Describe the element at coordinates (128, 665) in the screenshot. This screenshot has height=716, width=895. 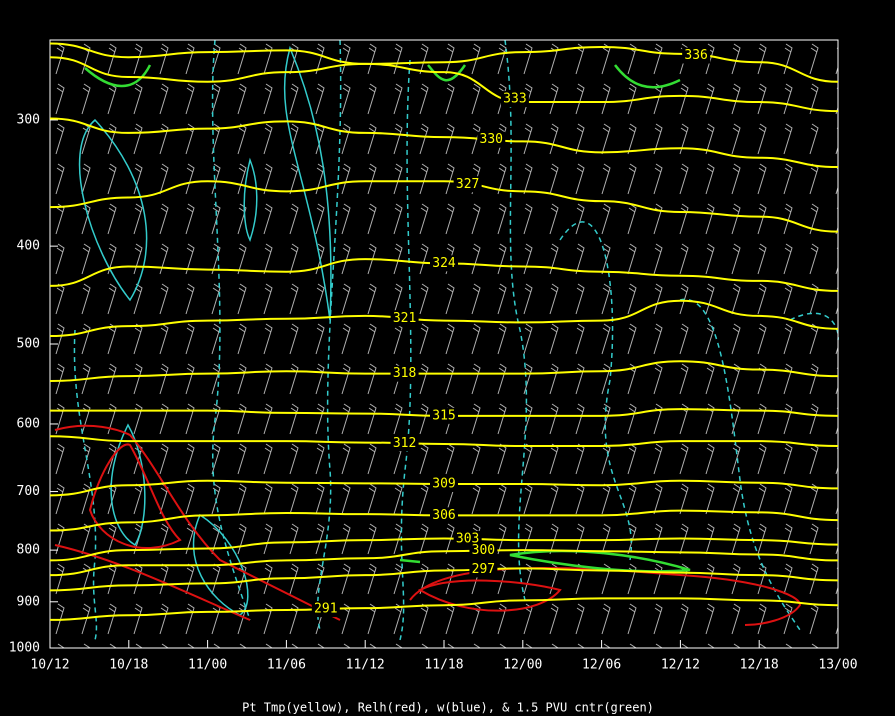
I see `x-tick-label: 10/18` at that location.